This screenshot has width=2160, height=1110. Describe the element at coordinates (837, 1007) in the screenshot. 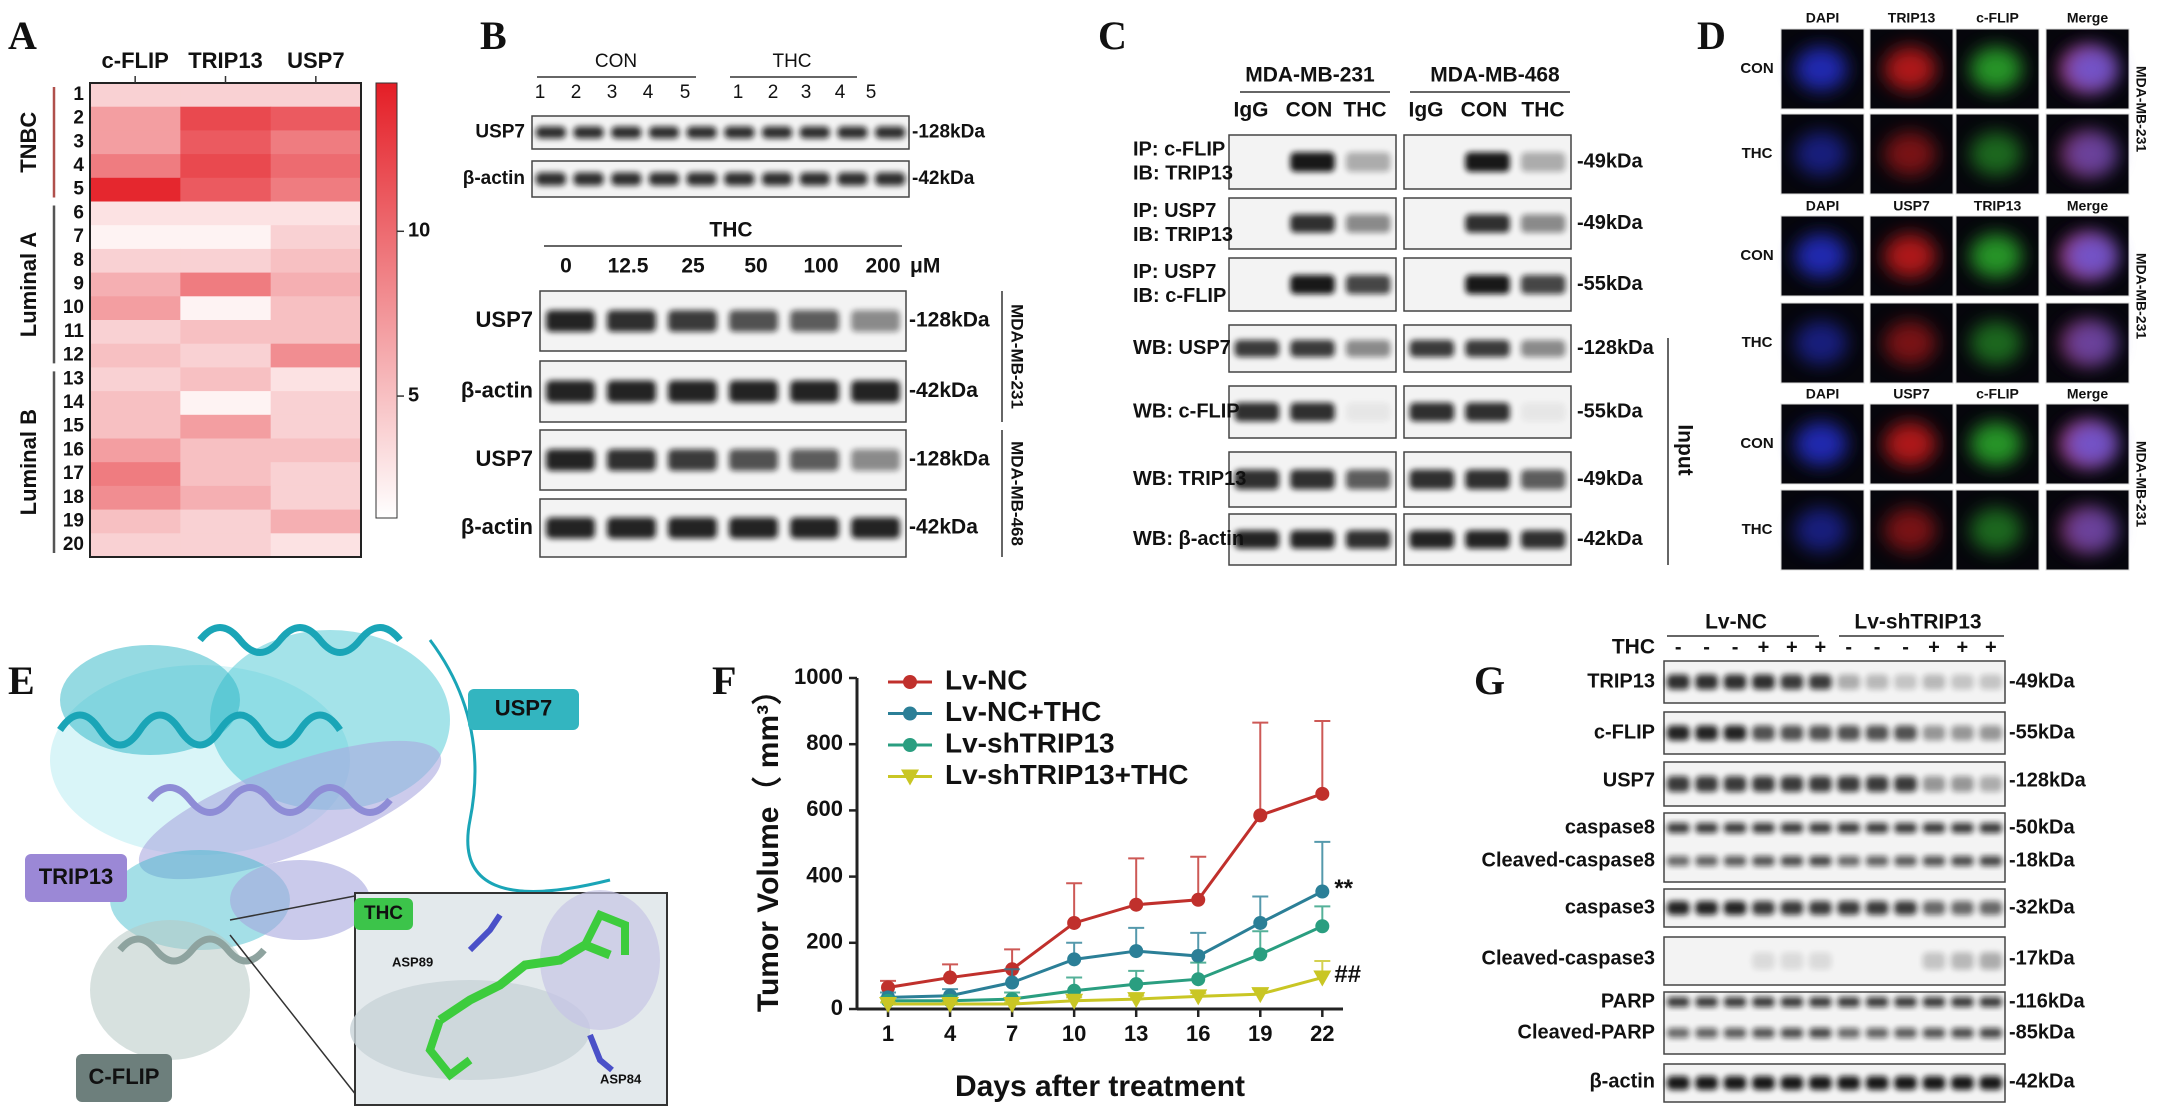

I see `y-tick-label: 0` at that location.